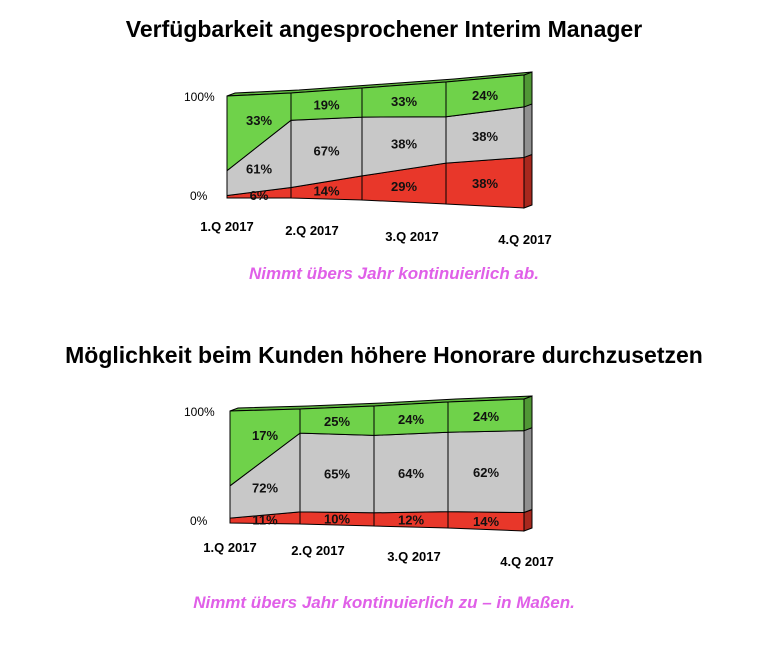 The width and height of the screenshot is (768, 652). Describe the element at coordinates (414, 556) in the screenshot. I see `chart-2-tick-2: 3.Q 2017` at that location.